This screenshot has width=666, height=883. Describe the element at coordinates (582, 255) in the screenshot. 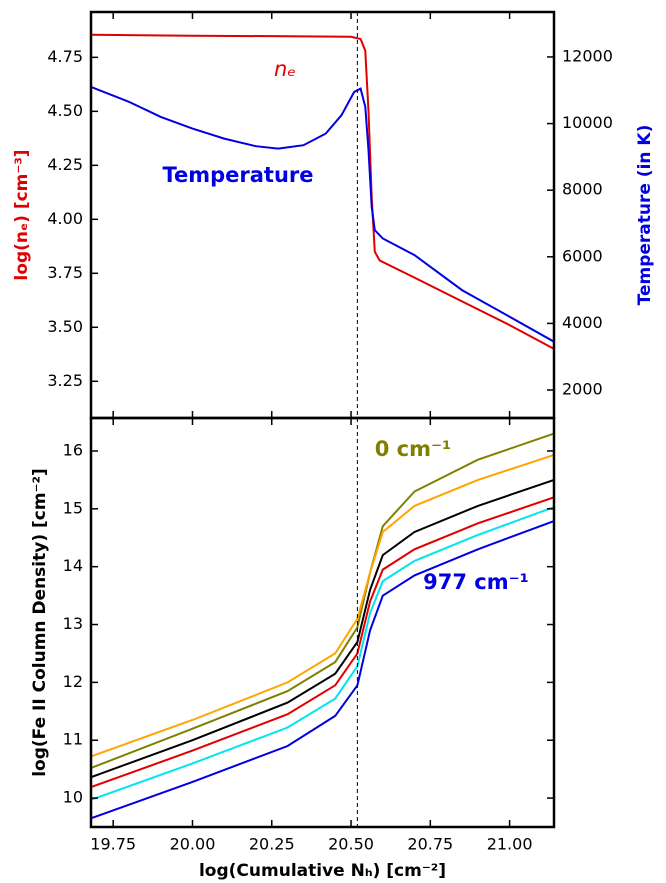

I see `y2-tick-label: 6000` at that location.